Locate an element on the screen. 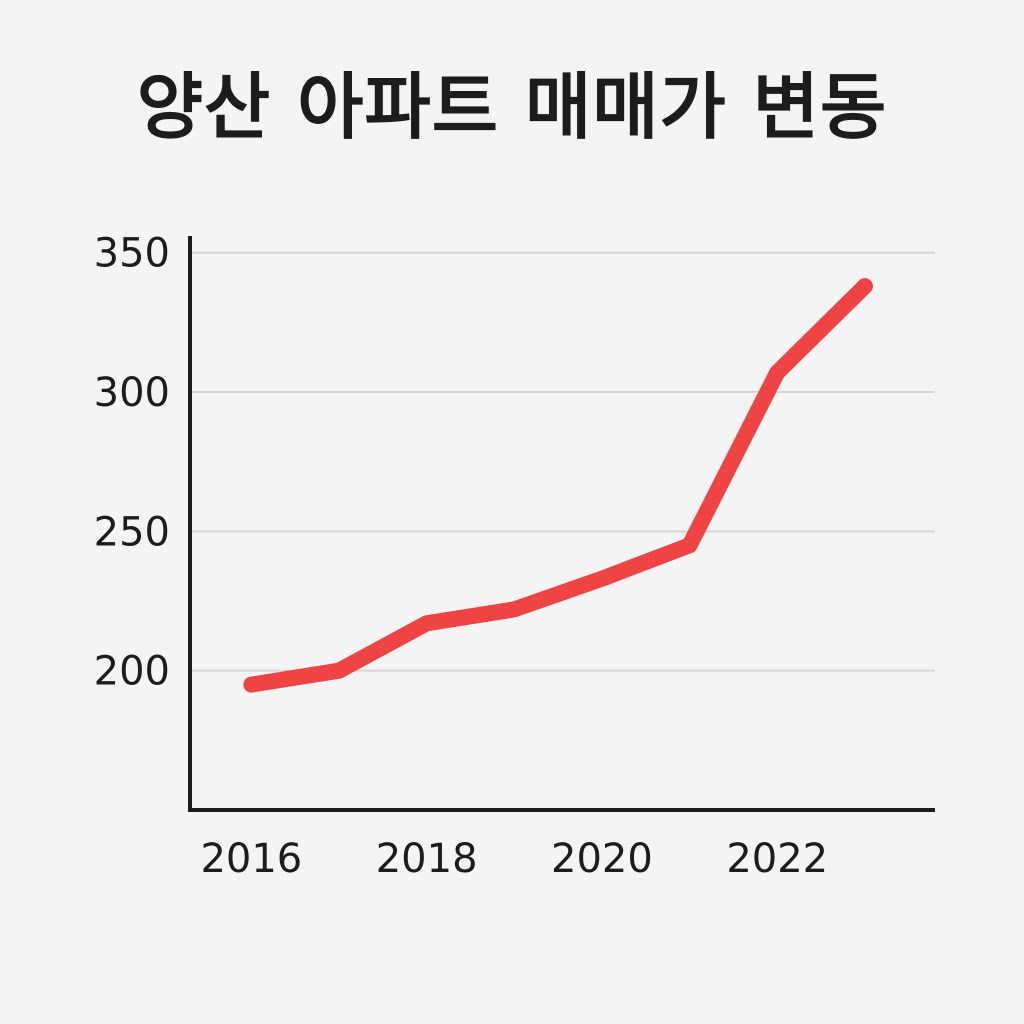 This screenshot has width=1024, height=1024. chart-title: 양산 아파트 매매가 변동 is located at coordinates (512, 107).